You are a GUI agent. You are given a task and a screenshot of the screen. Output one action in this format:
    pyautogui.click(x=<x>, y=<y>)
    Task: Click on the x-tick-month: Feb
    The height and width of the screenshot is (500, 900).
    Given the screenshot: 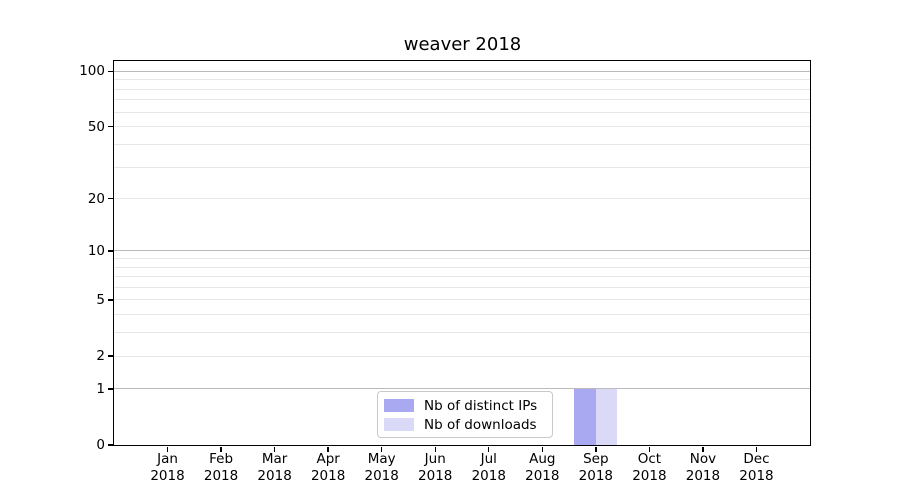 What is the action you would take?
    pyautogui.click(x=221, y=459)
    